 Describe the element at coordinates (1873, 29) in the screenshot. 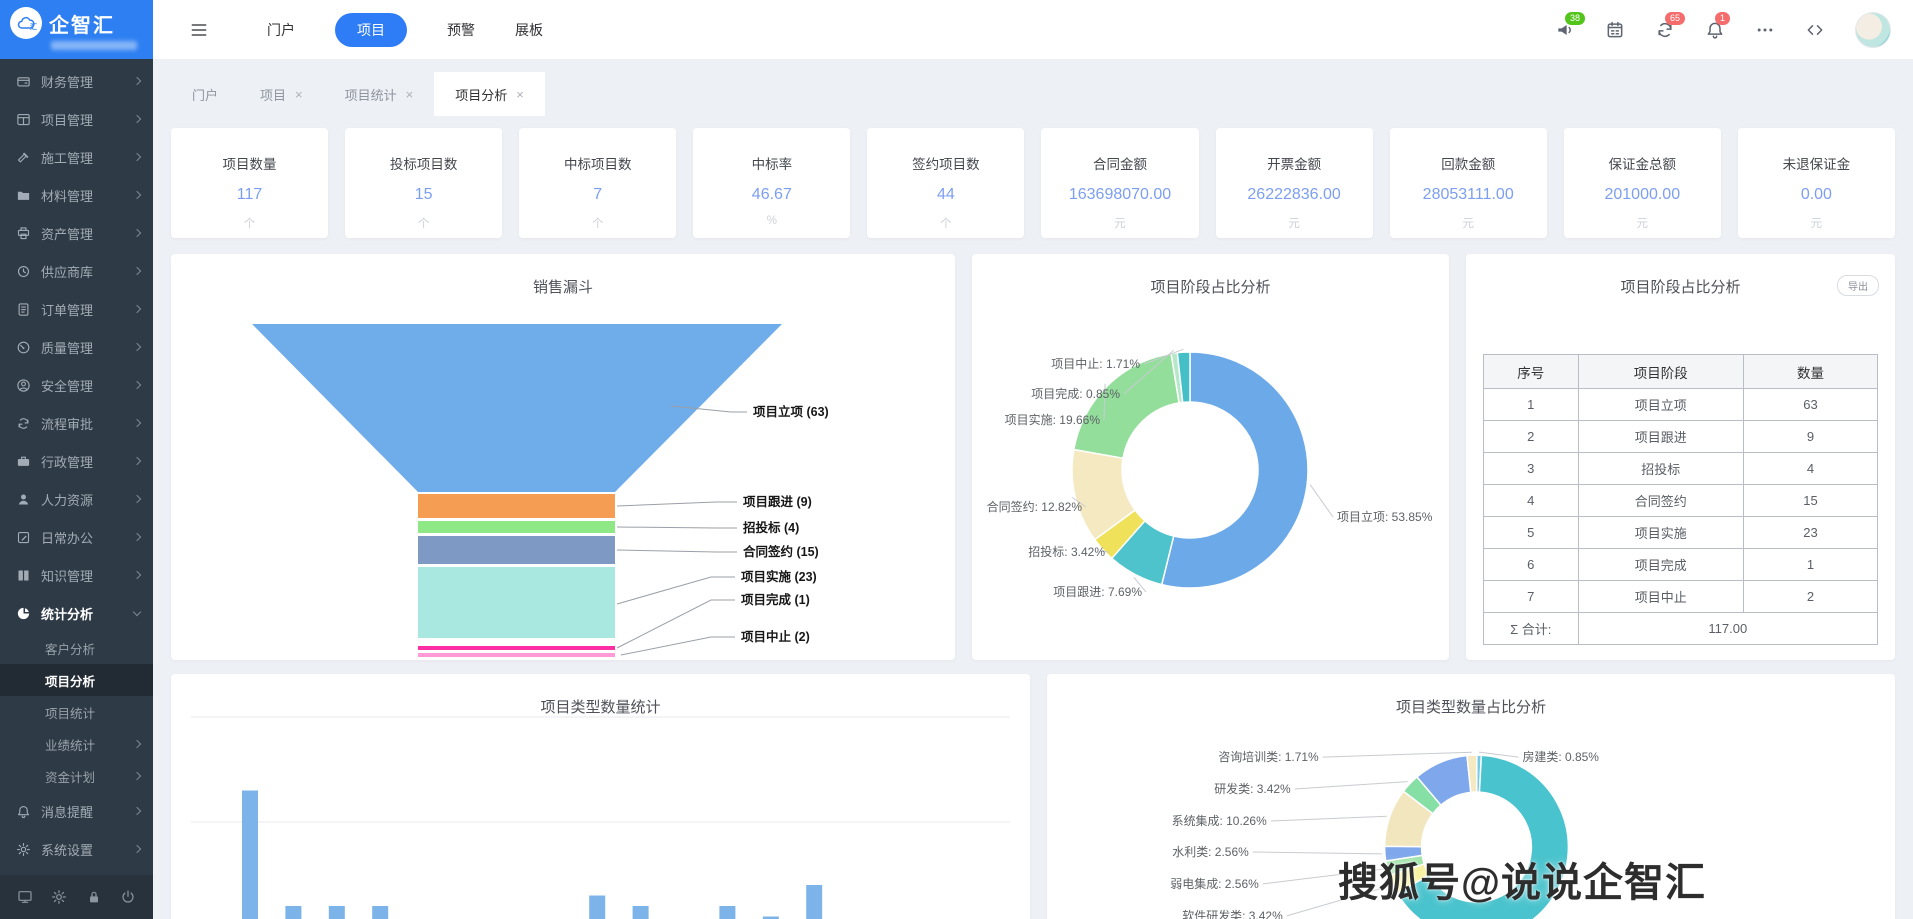

I see `avatar` at that location.